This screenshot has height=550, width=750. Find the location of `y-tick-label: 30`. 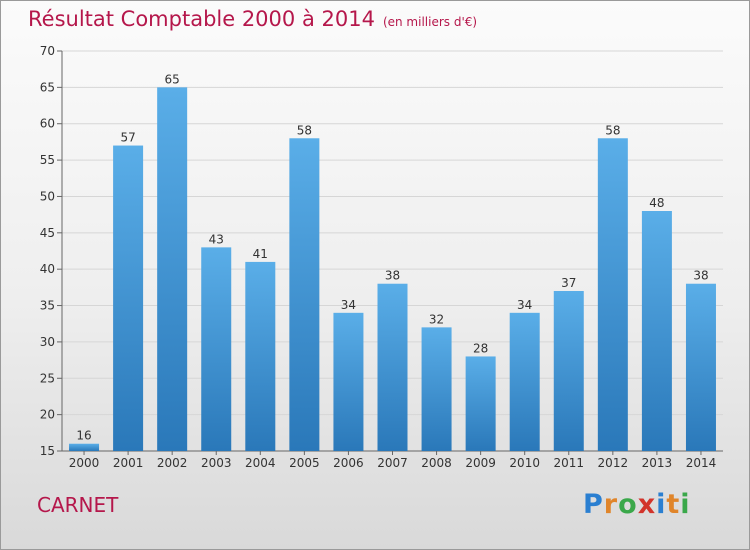

y-tick-label: 30 is located at coordinates (47, 342).